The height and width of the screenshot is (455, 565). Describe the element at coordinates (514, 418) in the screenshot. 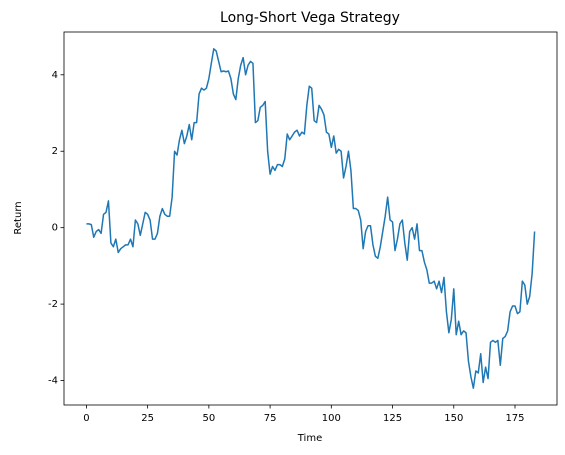

I see `x-tick-label: 175` at that location.